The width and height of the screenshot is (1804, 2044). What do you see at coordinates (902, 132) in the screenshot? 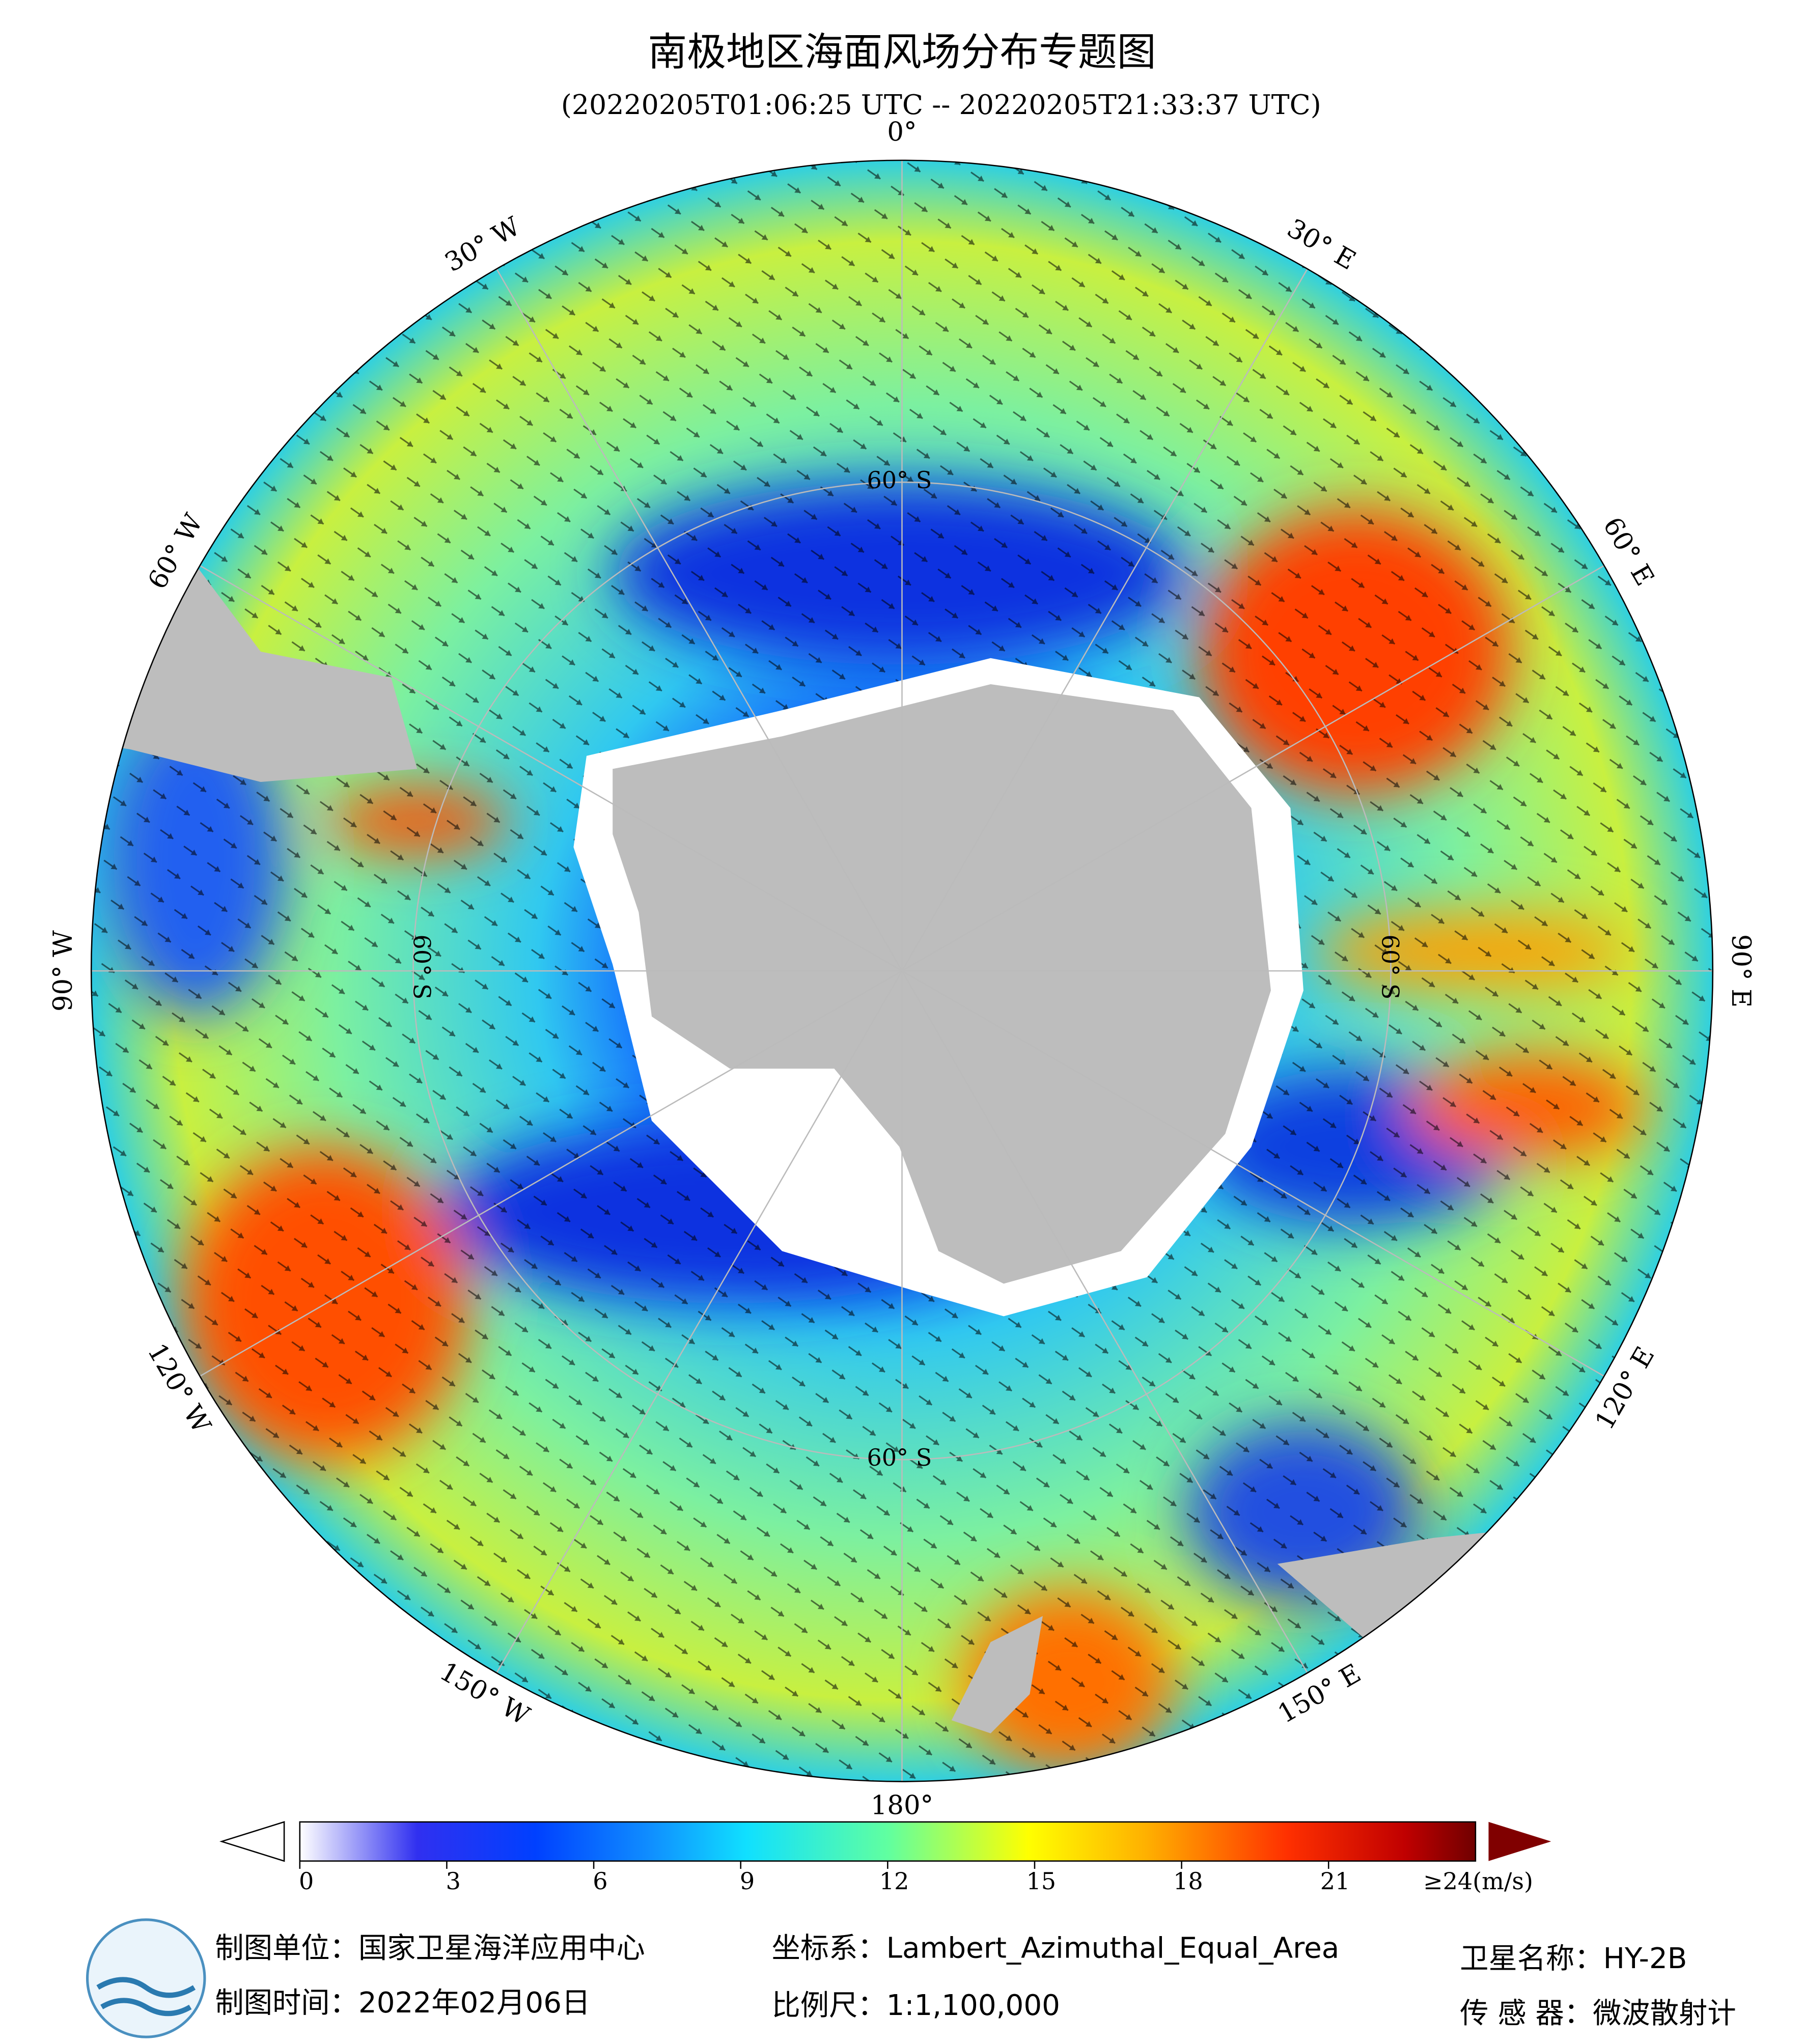
I see `longitude-label: 0°` at bounding box center [902, 132].